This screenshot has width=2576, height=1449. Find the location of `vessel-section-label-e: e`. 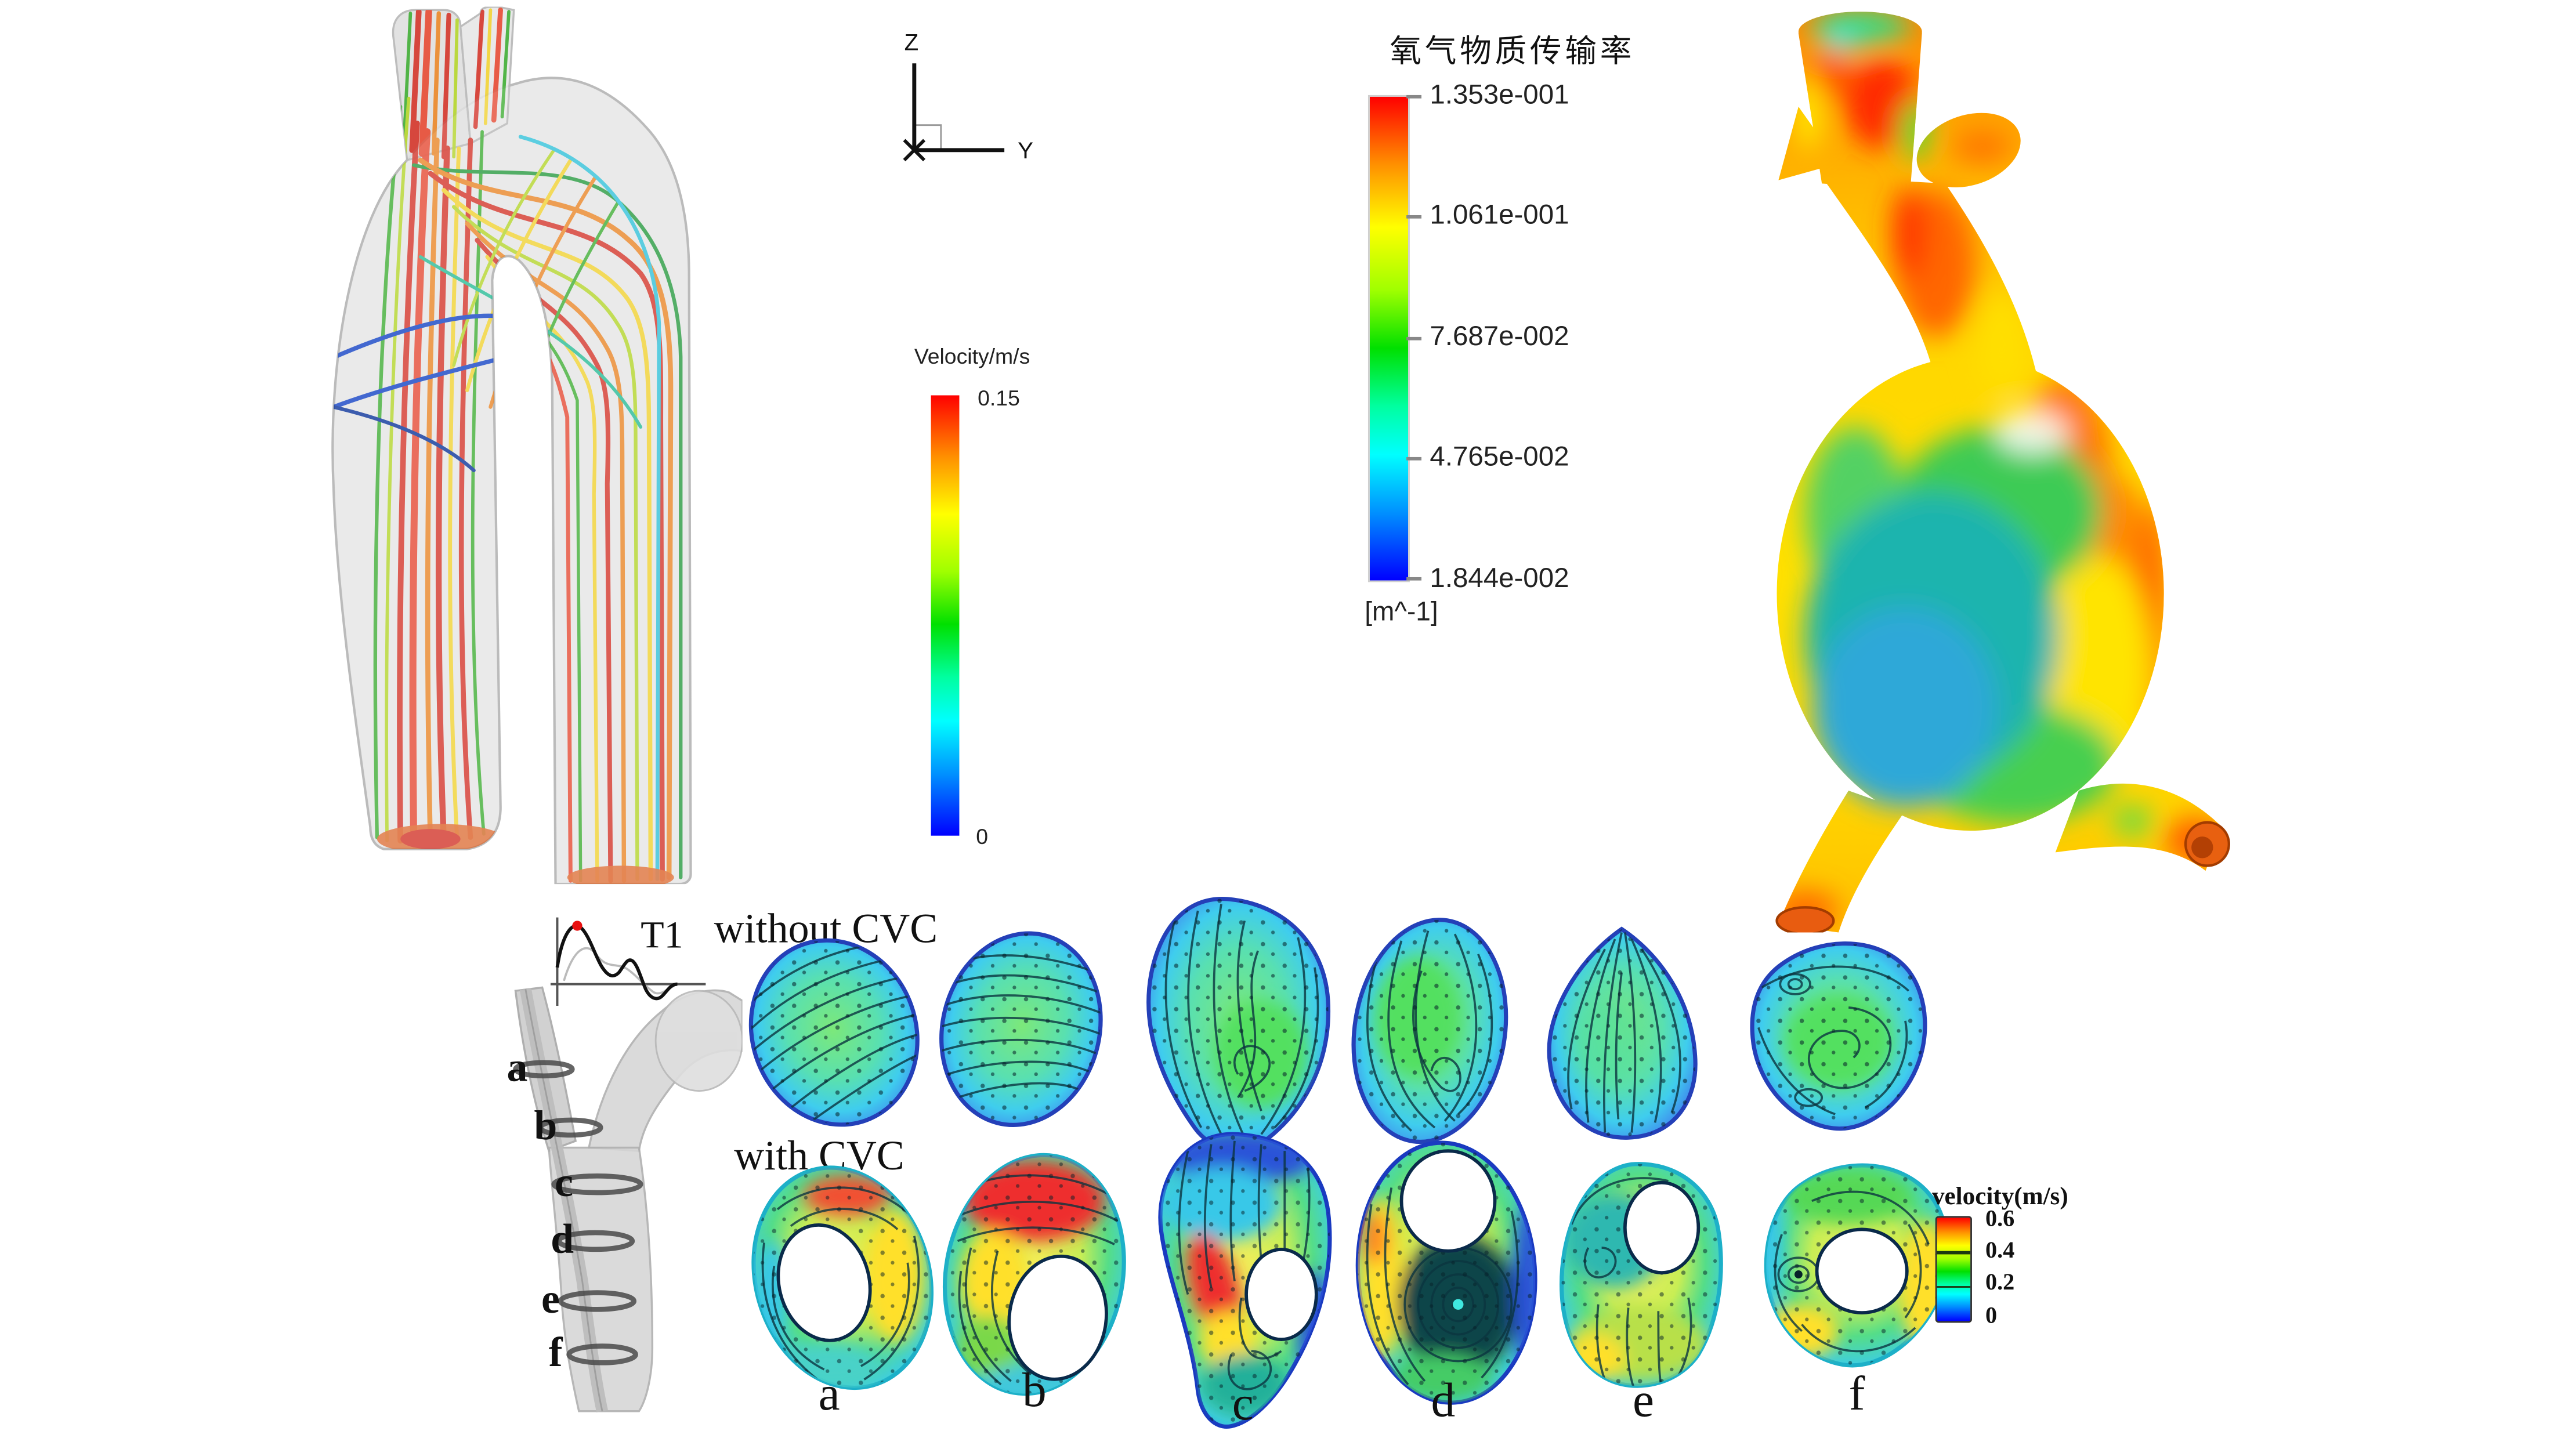

vessel-section-label-e: e is located at coordinates (550, 1300).